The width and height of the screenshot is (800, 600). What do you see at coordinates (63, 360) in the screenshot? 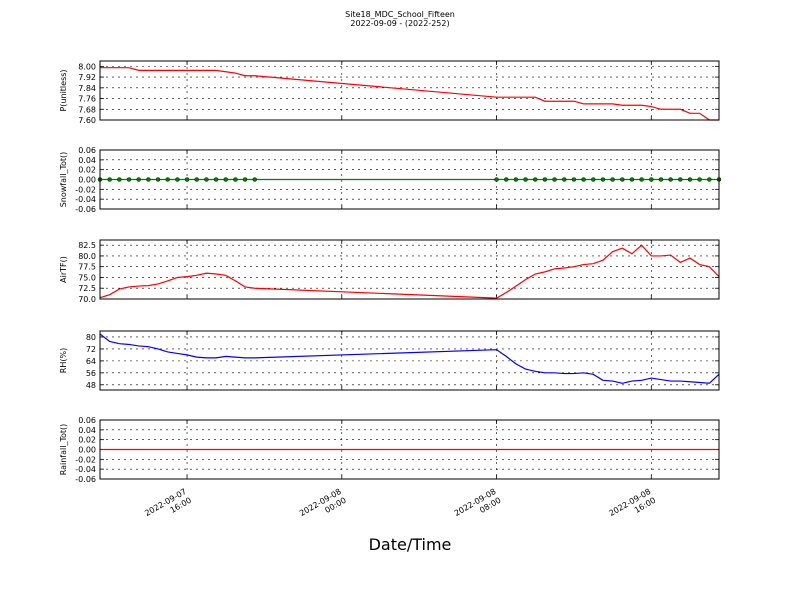
I see `y-axis-label: RH(%)` at bounding box center [63, 360].